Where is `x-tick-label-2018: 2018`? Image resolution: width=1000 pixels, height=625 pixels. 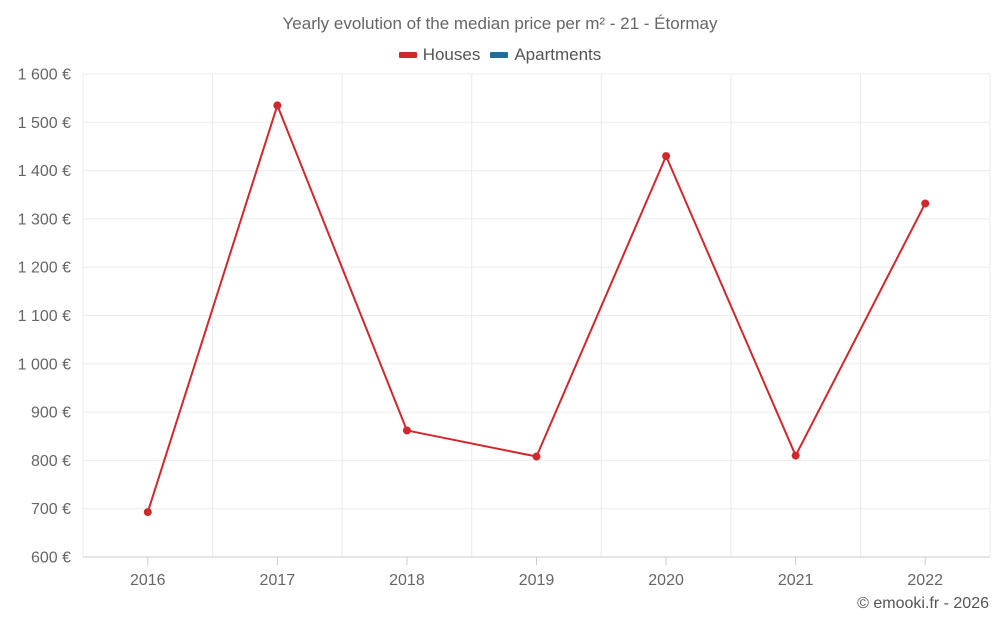 x-tick-label-2018: 2018 is located at coordinates (407, 580).